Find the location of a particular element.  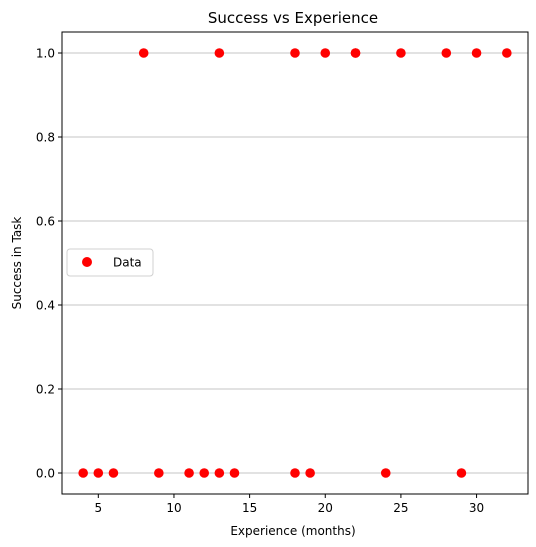

x-axis: 5 10 15 20 25 30 is located at coordinates (289, 504).